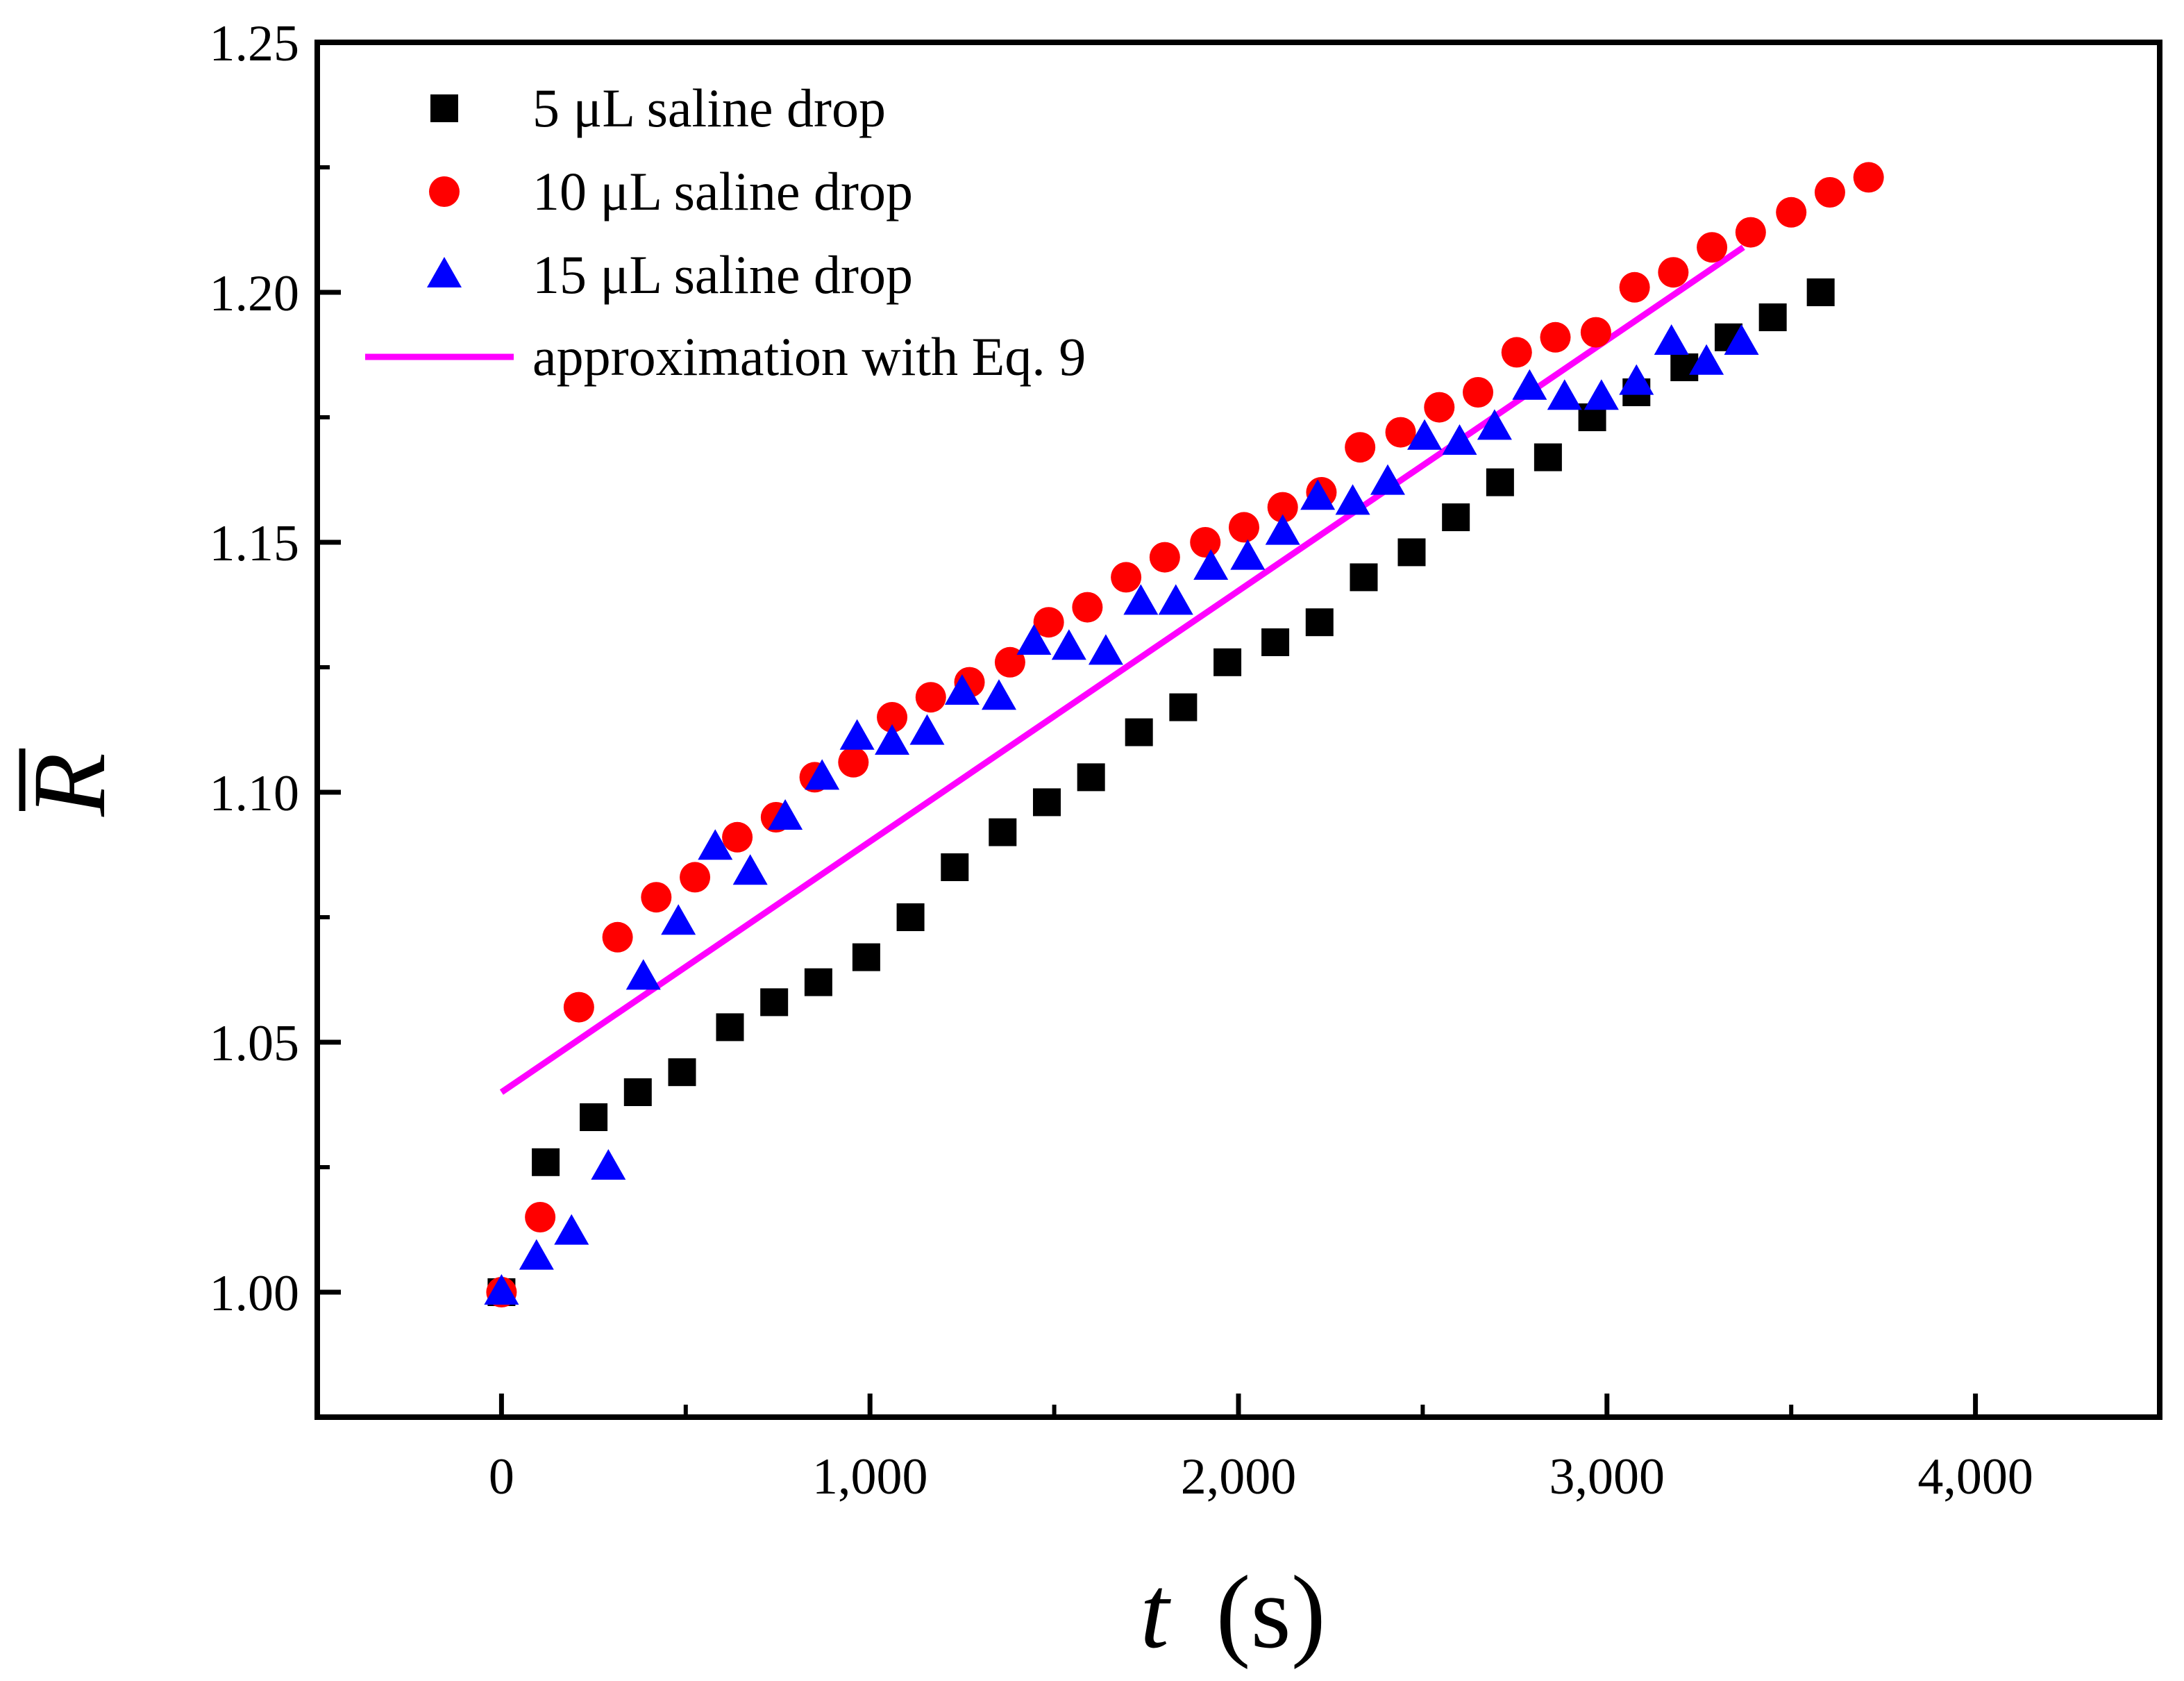 The width and height of the screenshot is (2184, 1681). What do you see at coordinates (723, 191) in the screenshot?
I see `legend-label: 10 μL saline drop` at bounding box center [723, 191].